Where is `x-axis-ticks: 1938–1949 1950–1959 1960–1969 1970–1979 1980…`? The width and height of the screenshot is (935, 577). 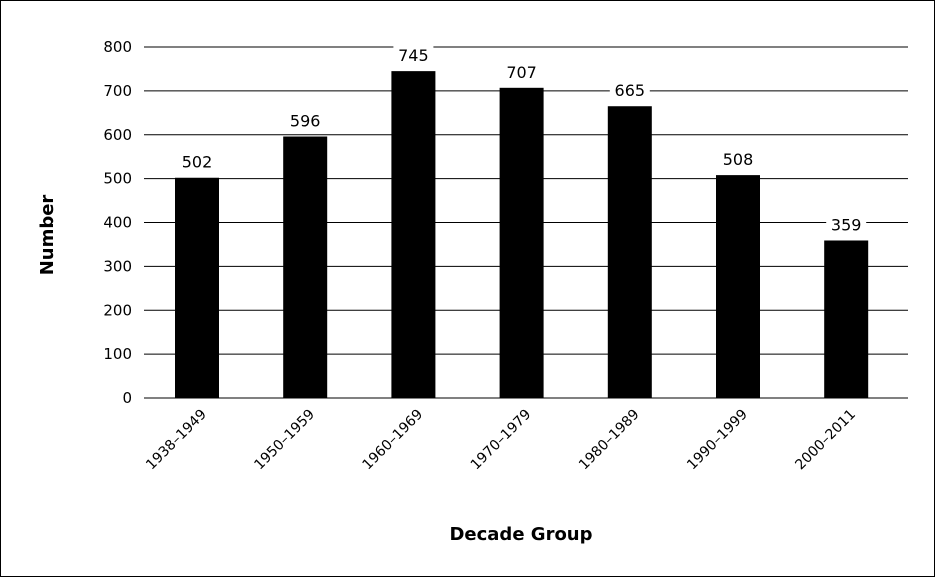
x-axis-ticks: 1938–1949 1950–1959 1960–1969 1970–1979 1980… is located at coordinates (501, 440).